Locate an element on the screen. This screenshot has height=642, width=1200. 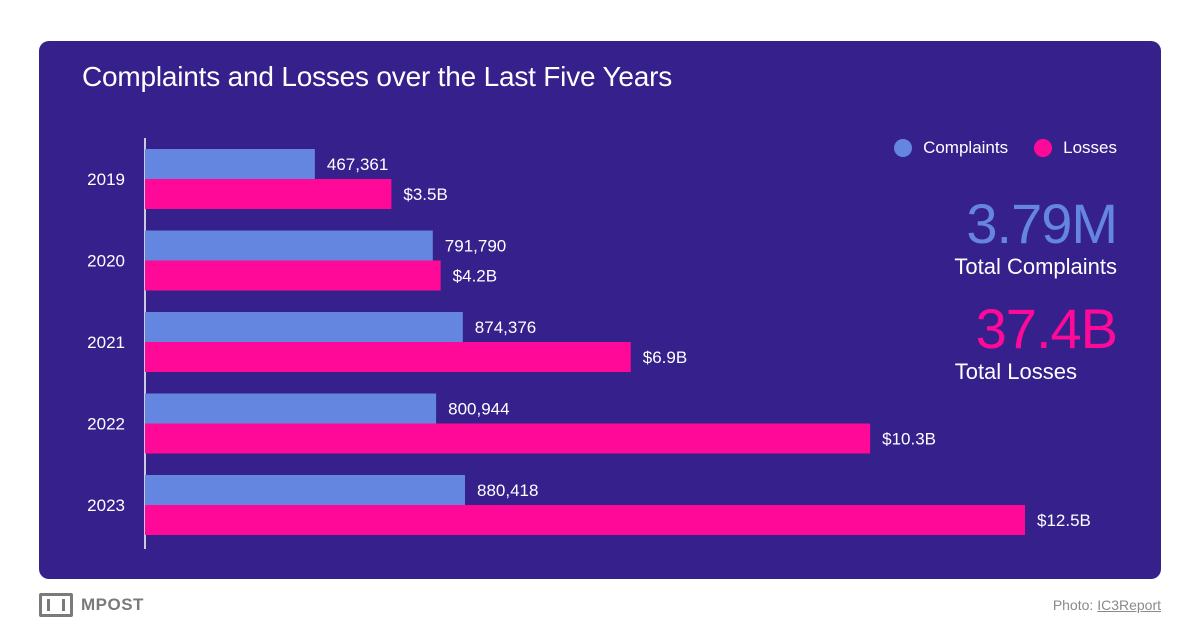
data-label-complaints-2021: 874,376 is located at coordinates (505, 327).